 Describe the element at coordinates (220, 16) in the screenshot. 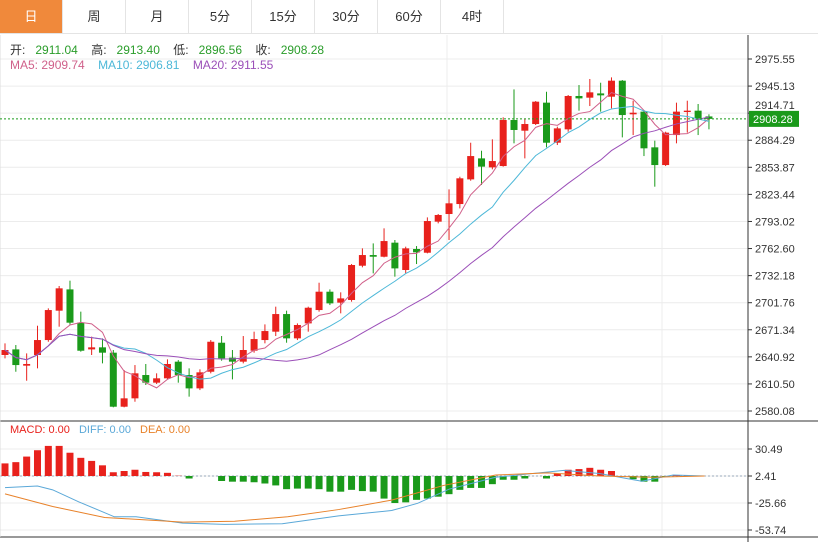

I see `tab-5min: 5分` at that location.